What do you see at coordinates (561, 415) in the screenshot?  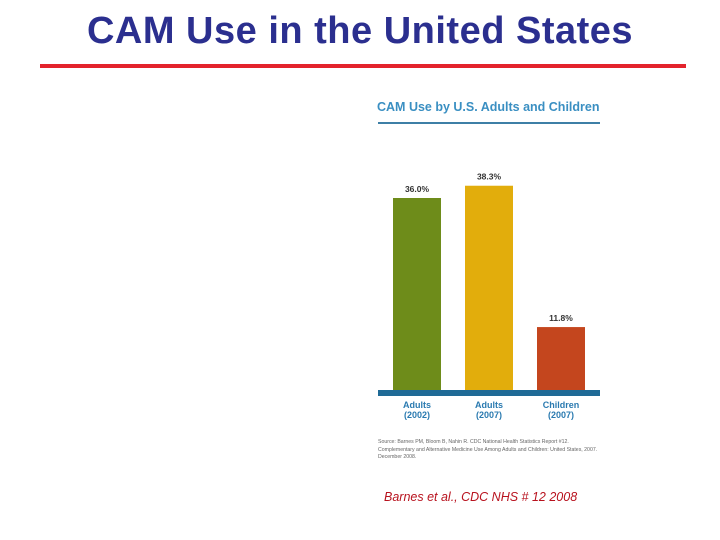 I see `tick-label-children-2007-line-2: (2007)` at bounding box center [561, 415].